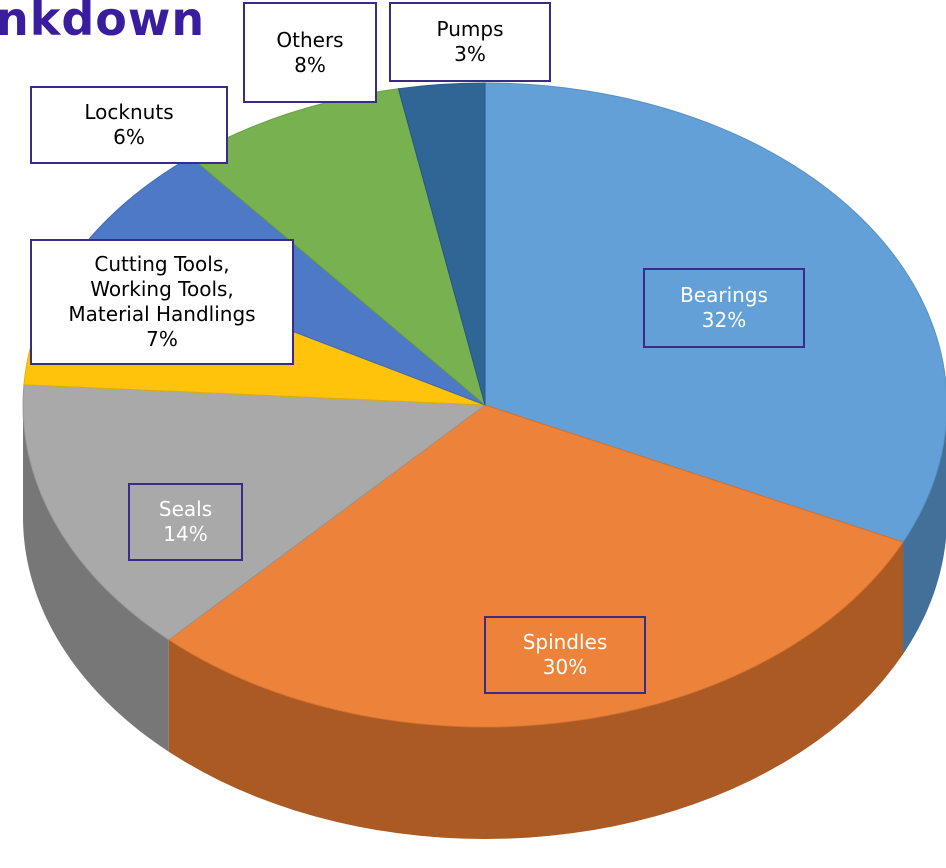 Image resolution: width=946 pixels, height=868 pixels. I want to click on data-label: Pumps 3%, so click(470, 42).